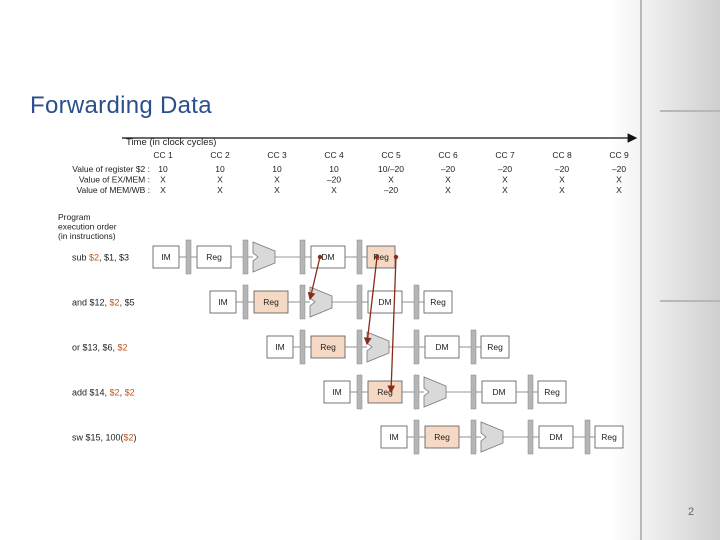 The width and height of the screenshot is (720, 540). Describe the element at coordinates (448, 155) in the screenshot. I see `cycle-label: CC 6` at that location.